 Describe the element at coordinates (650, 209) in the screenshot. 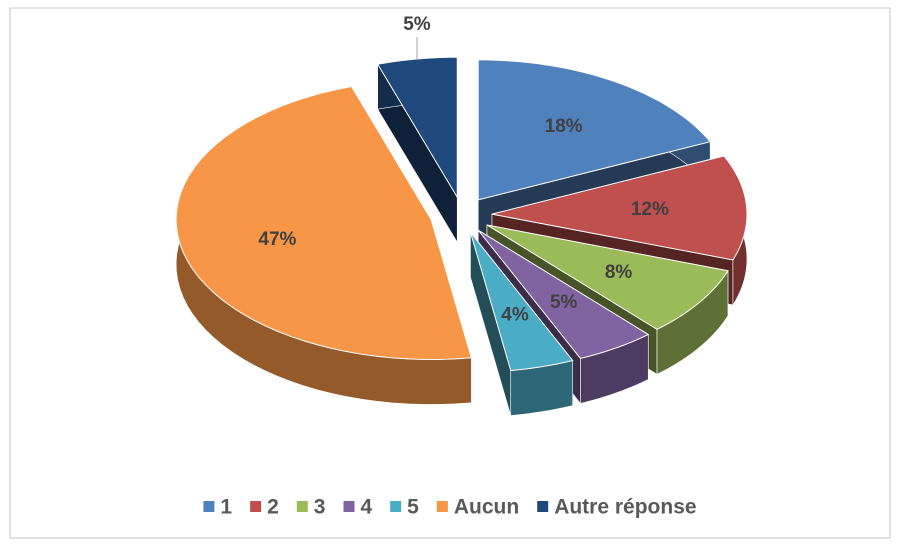

I see `data-label: 12%` at that location.